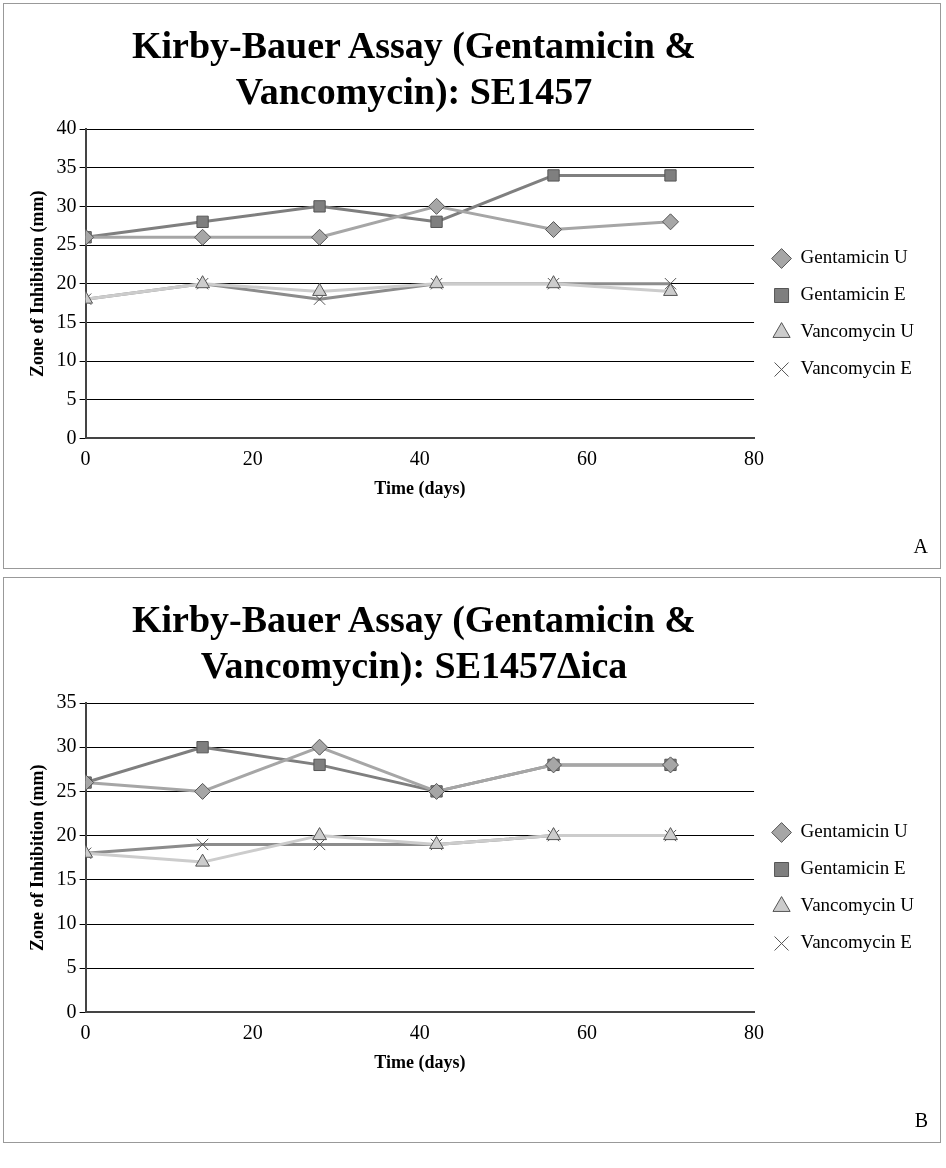  What do you see at coordinates (66, 127) in the screenshot?
I see `y-tick-label: 40` at bounding box center [66, 127].